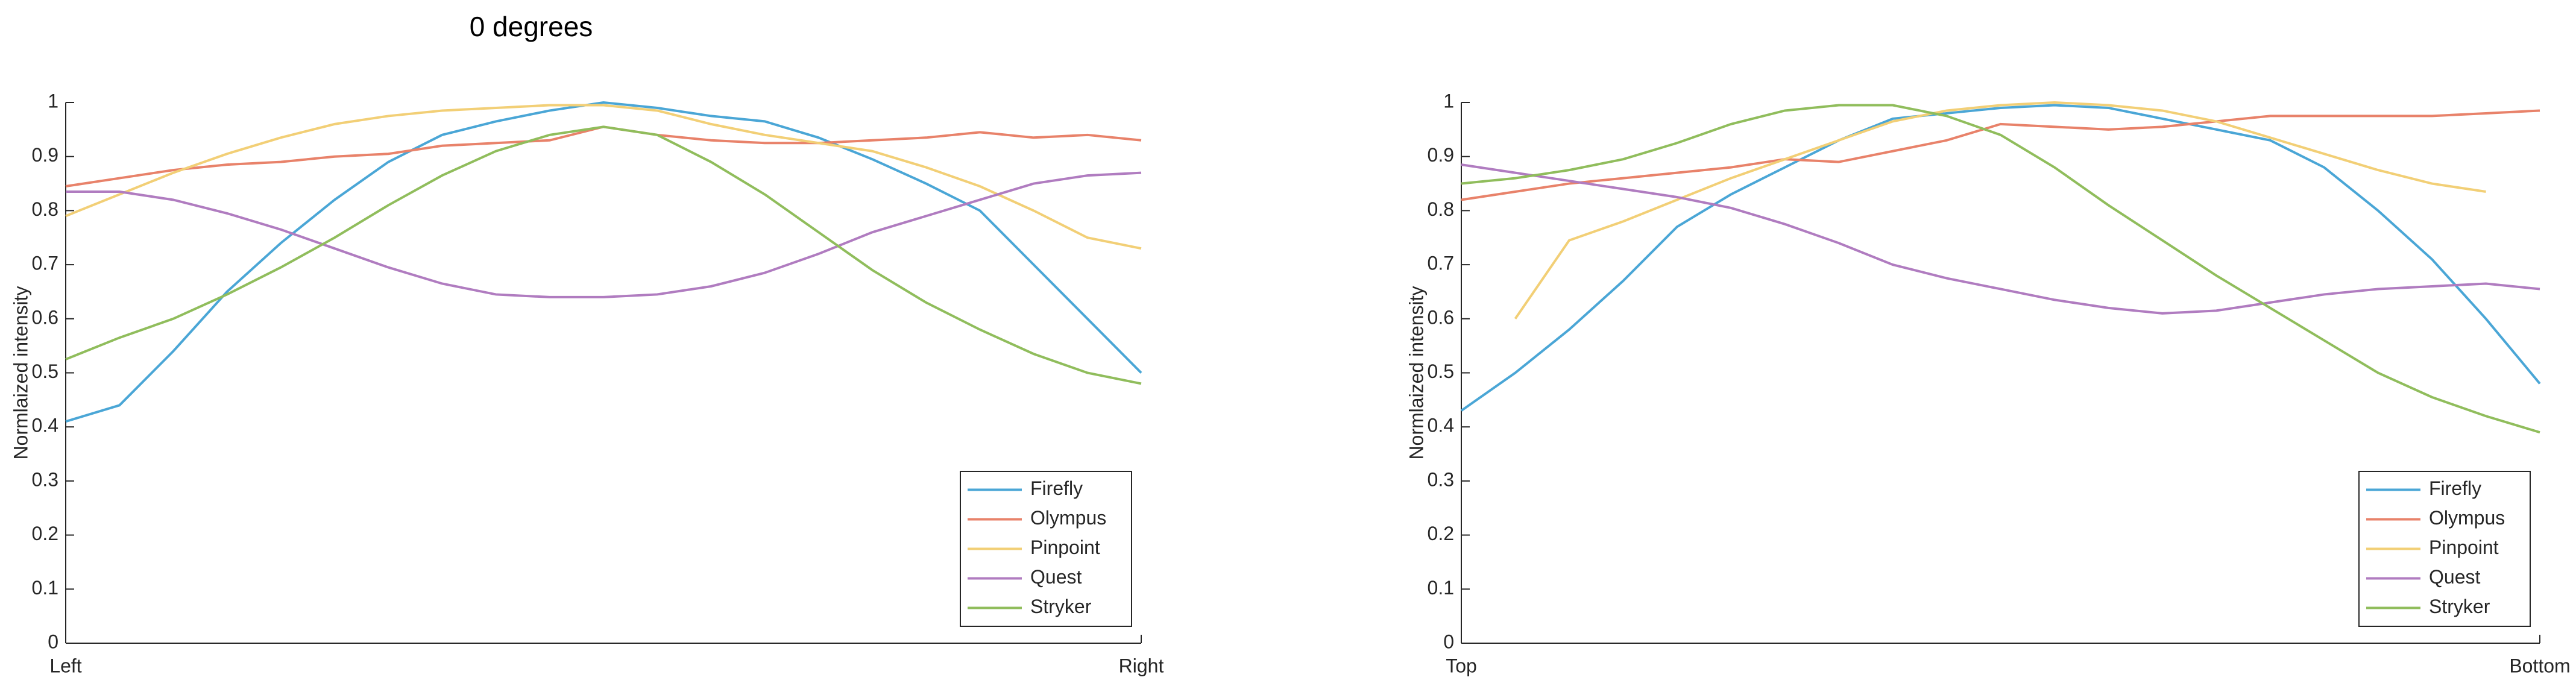  I want to click on x-tick-label: Right, so click(1141, 666).